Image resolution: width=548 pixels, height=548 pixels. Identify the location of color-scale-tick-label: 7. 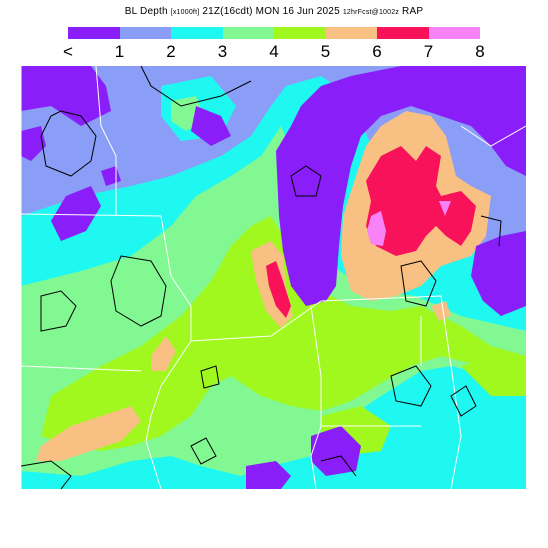
(428, 51).